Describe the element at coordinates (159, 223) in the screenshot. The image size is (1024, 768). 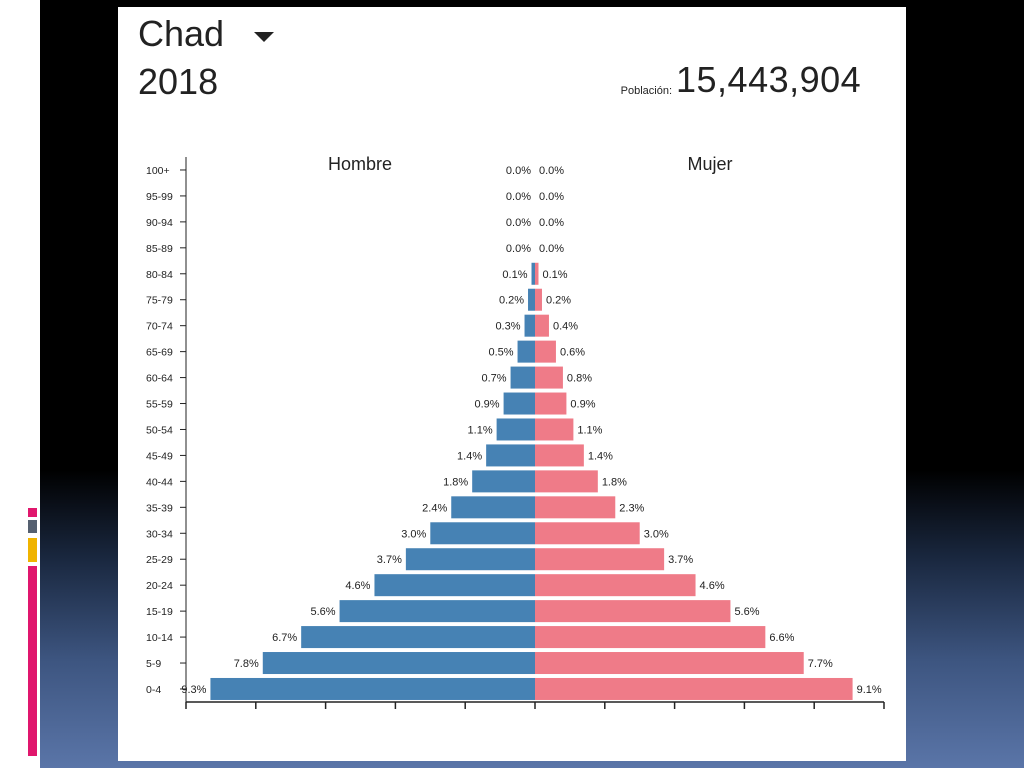
I see `y-tick-label: 90-94` at that location.